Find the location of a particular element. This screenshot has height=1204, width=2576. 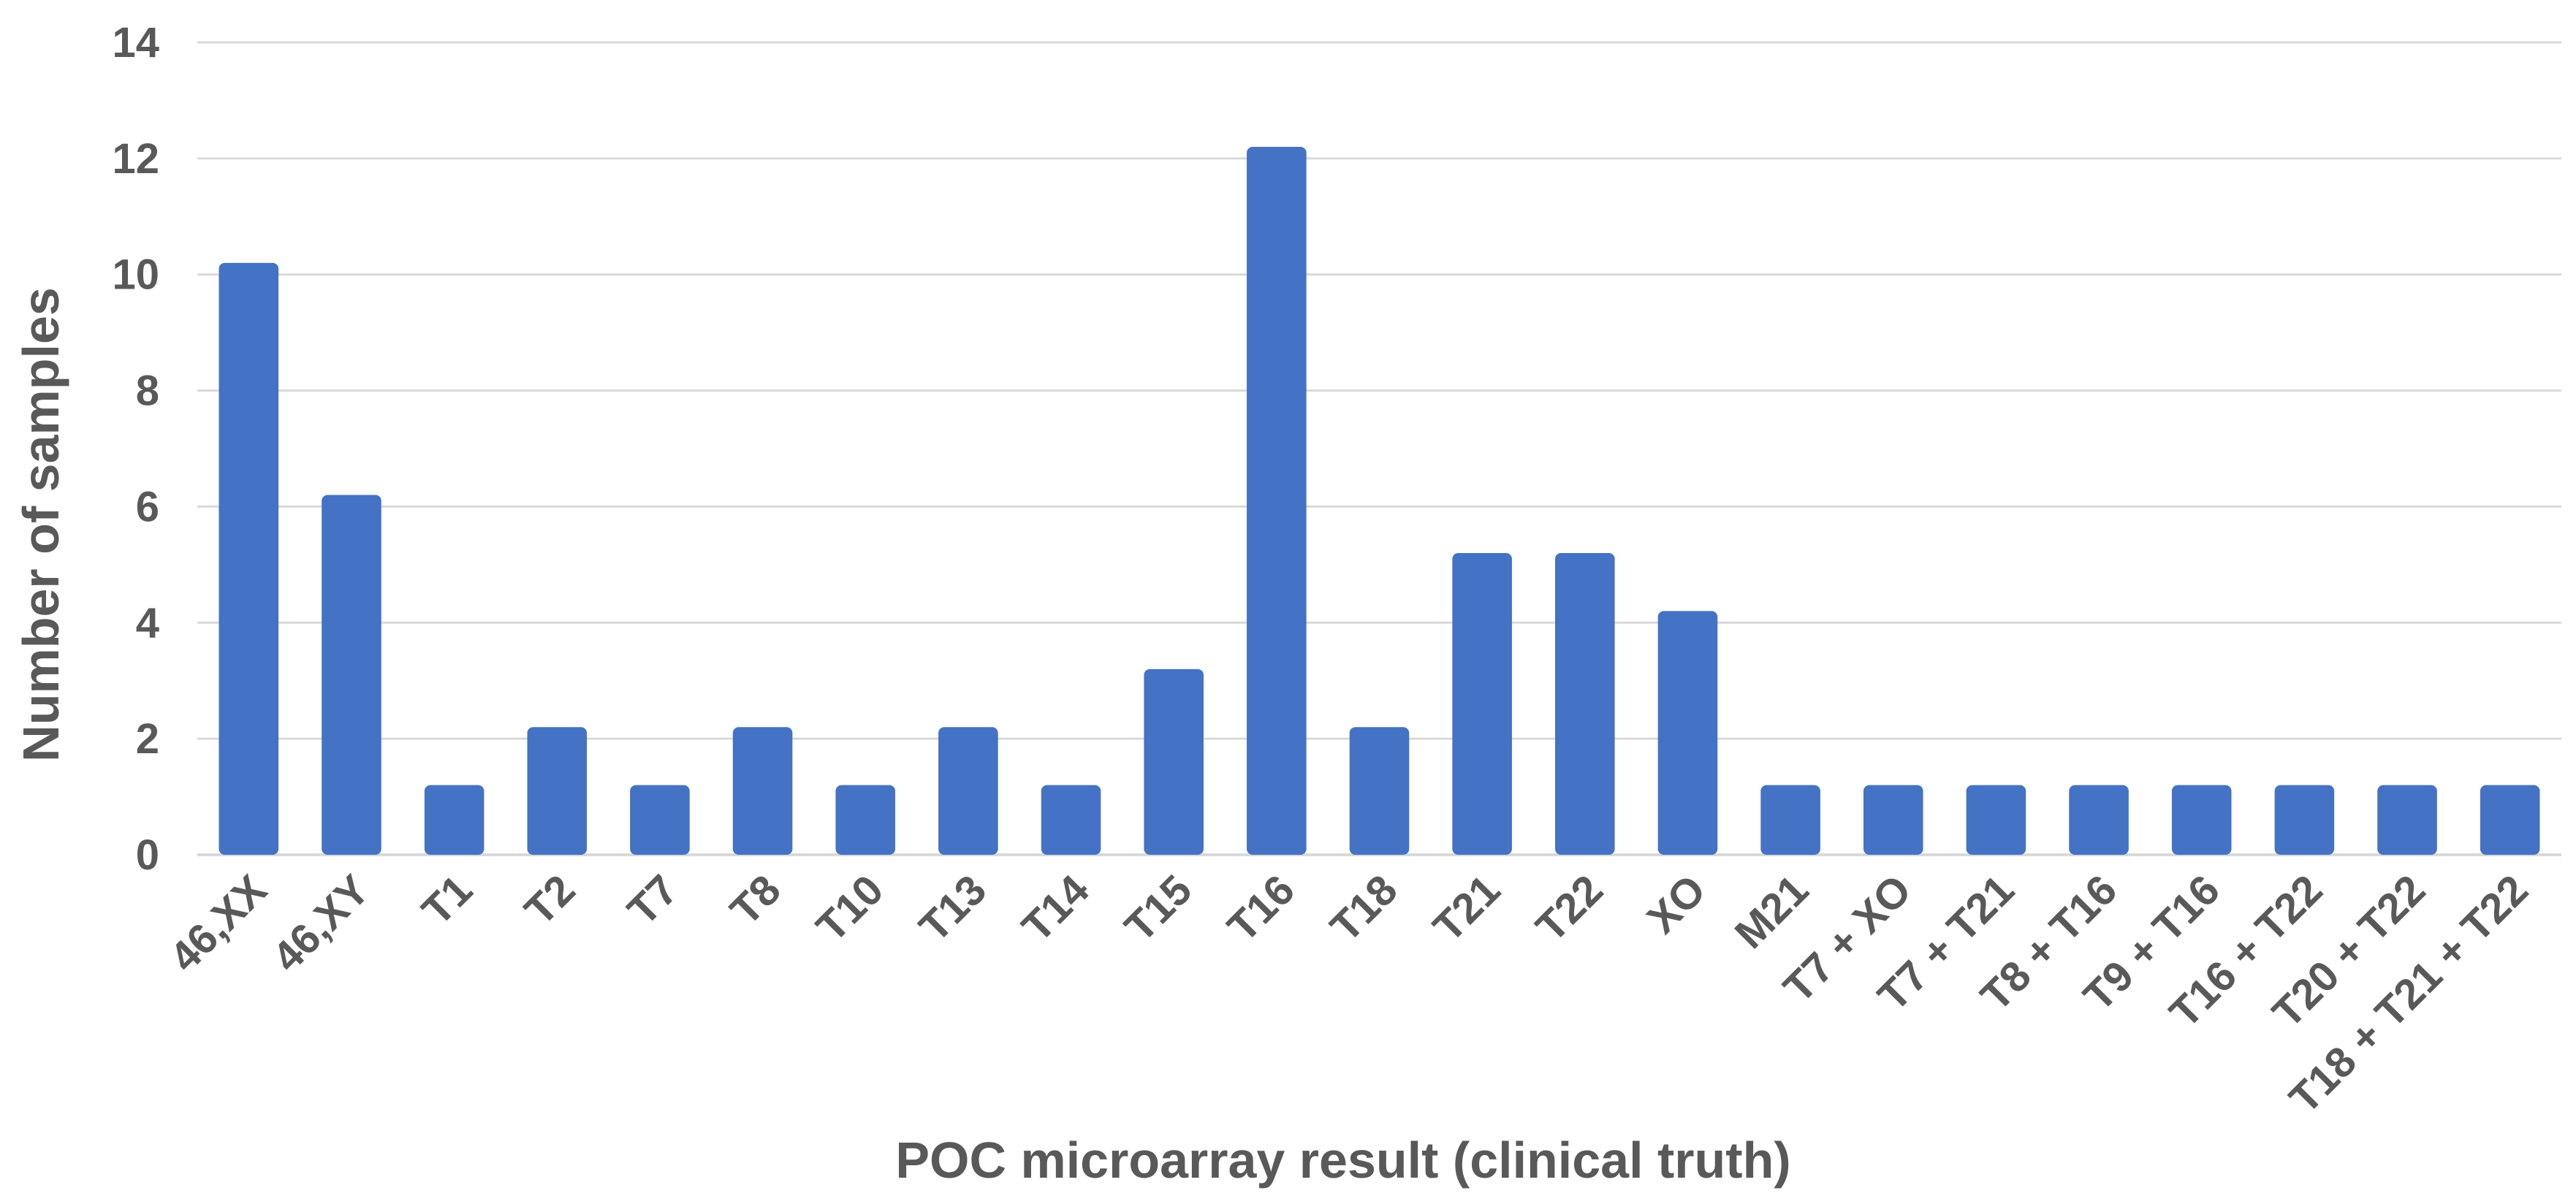

bar-t8 is located at coordinates (763, 791).